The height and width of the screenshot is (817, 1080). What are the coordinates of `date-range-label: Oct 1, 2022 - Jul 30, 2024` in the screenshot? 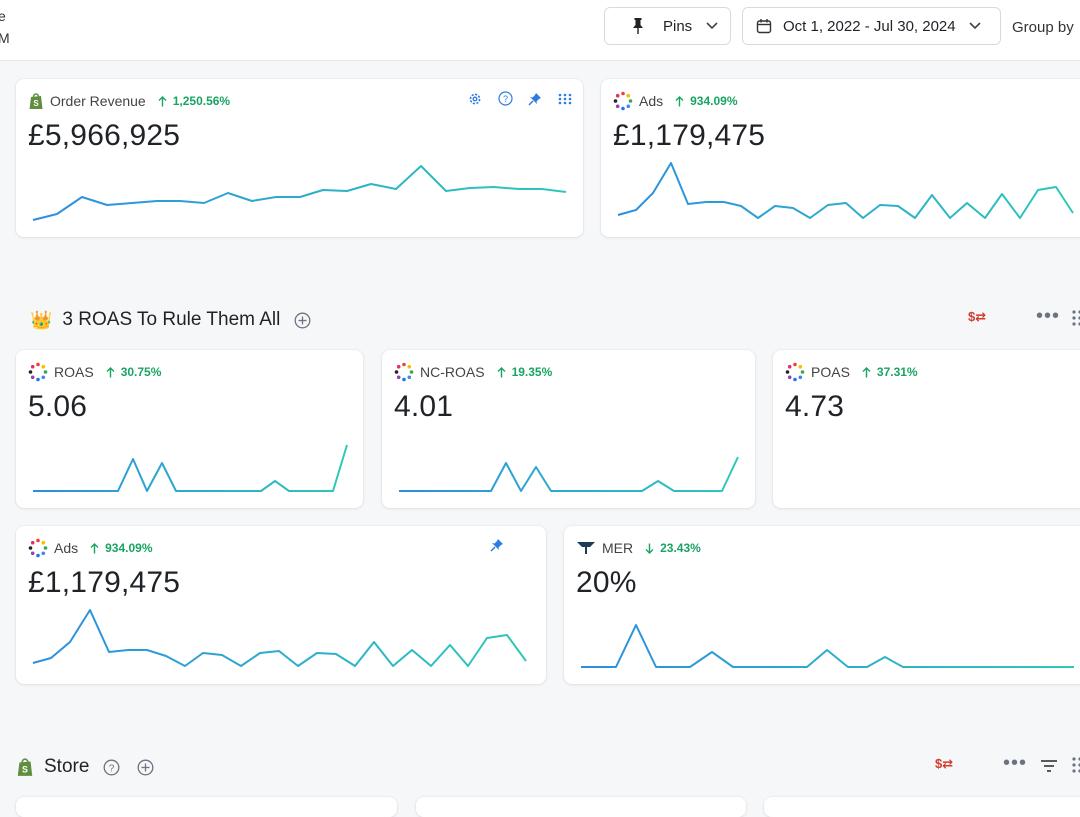 It's located at (869, 26).